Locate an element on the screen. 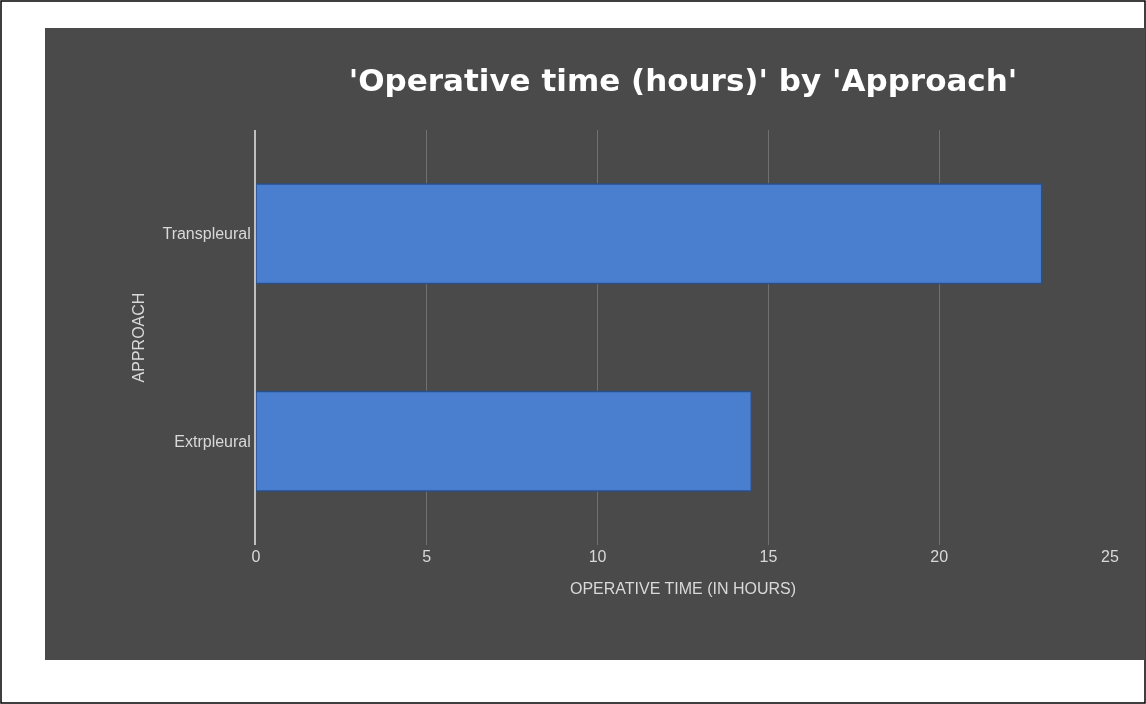  y-axis-title: APPROACH is located at coordinates (138, 337).